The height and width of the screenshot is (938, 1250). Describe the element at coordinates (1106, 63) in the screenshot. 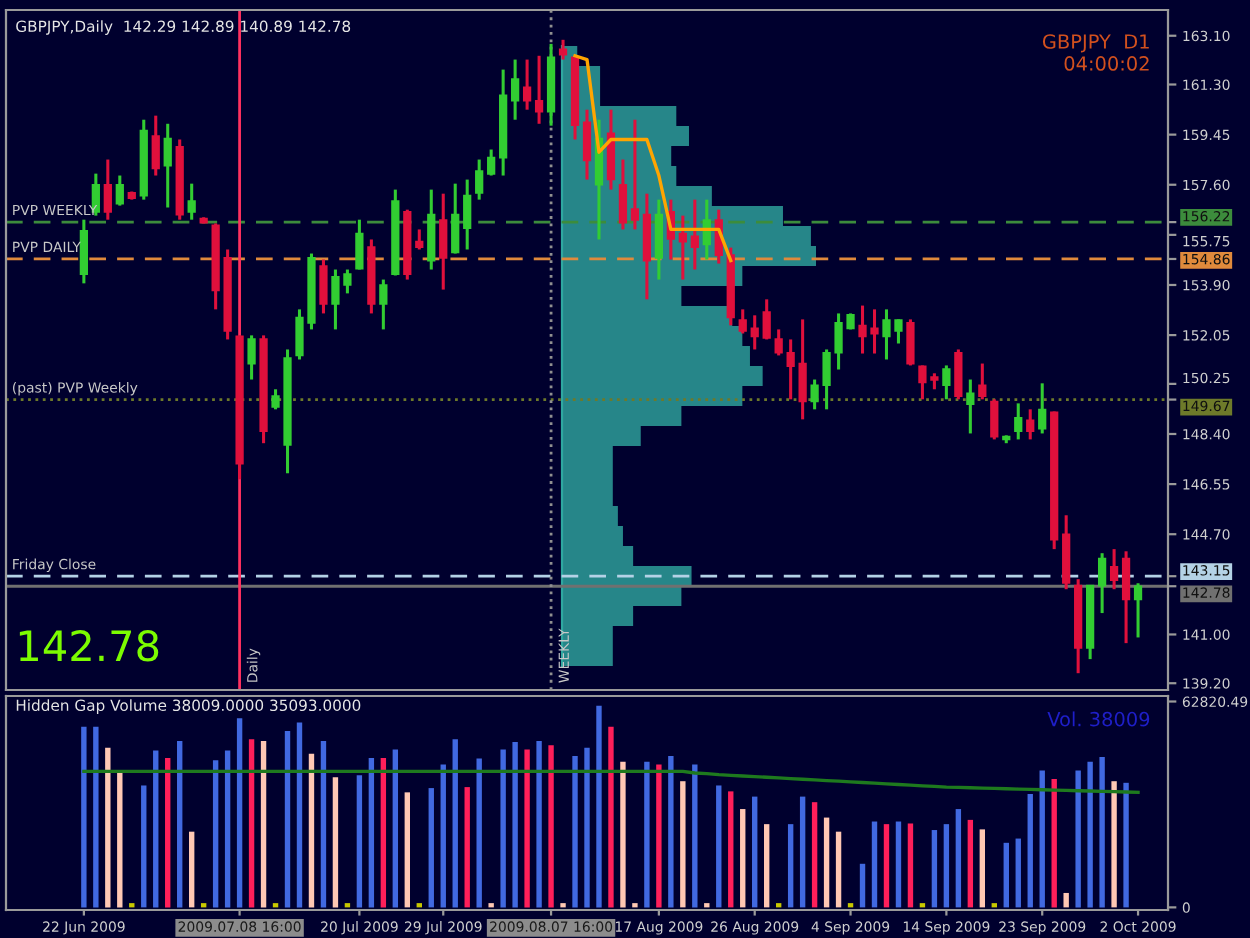

I see `annotation: 04:00:02` at that location.